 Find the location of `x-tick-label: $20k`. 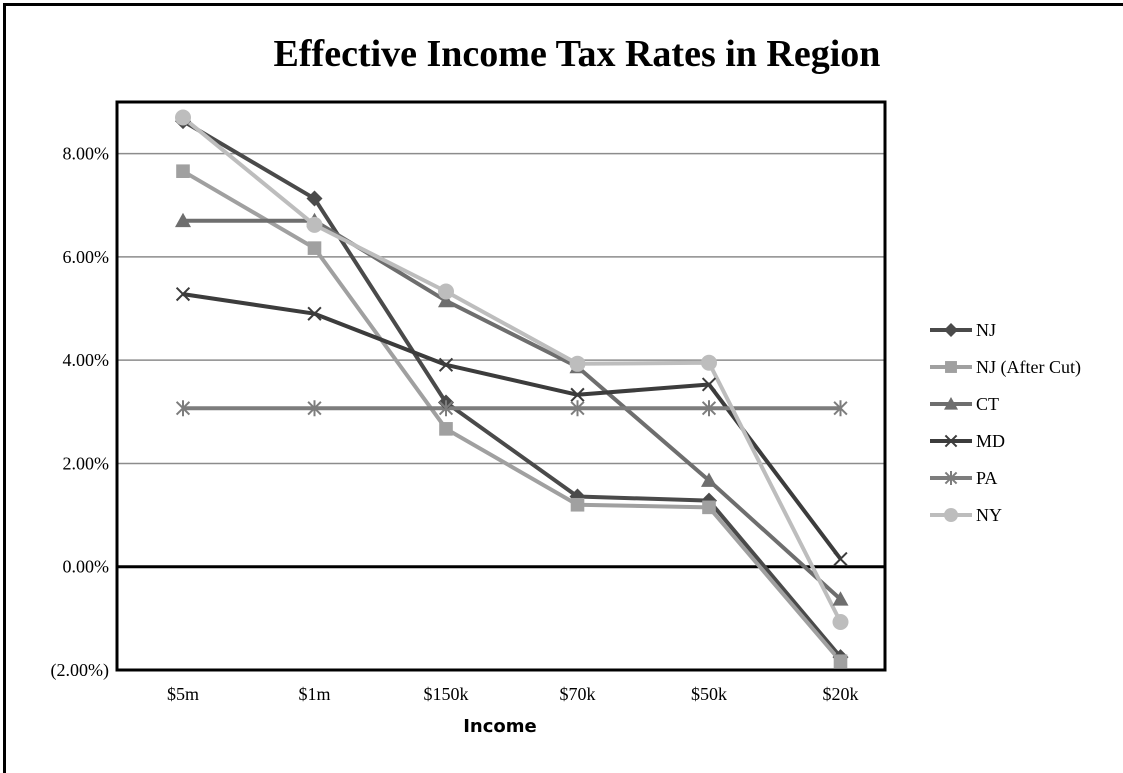

x-tick-label: $20k is located at coordinates (841, 694).